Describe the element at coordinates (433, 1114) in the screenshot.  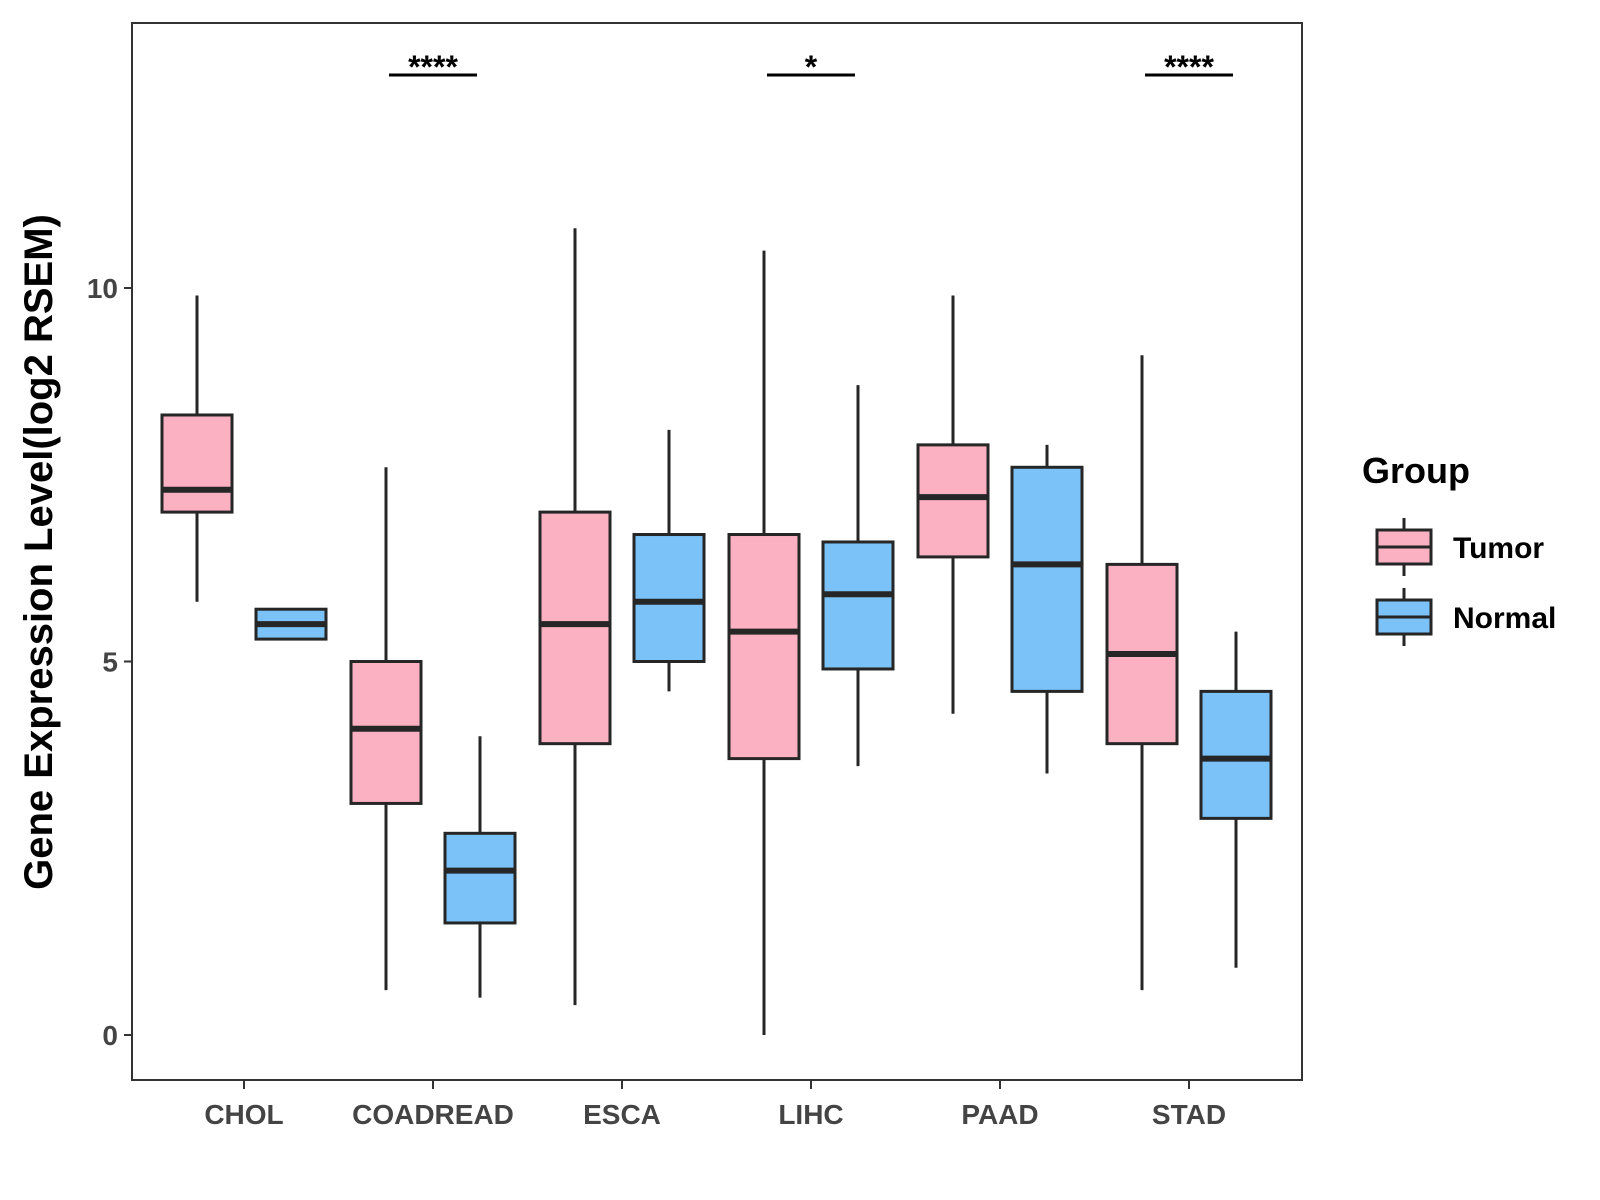
I see `x-tick-label: COADREAD` at that location.